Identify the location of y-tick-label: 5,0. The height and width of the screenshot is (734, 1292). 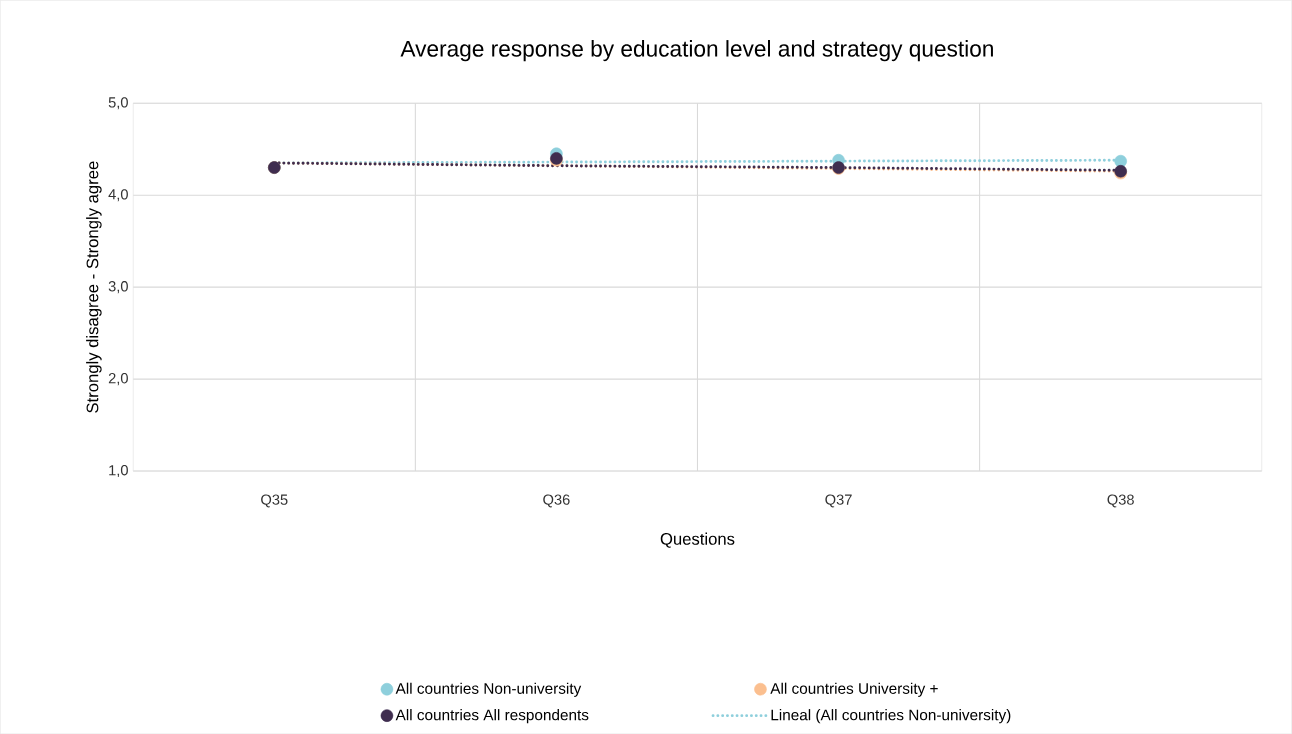
(118, 103).